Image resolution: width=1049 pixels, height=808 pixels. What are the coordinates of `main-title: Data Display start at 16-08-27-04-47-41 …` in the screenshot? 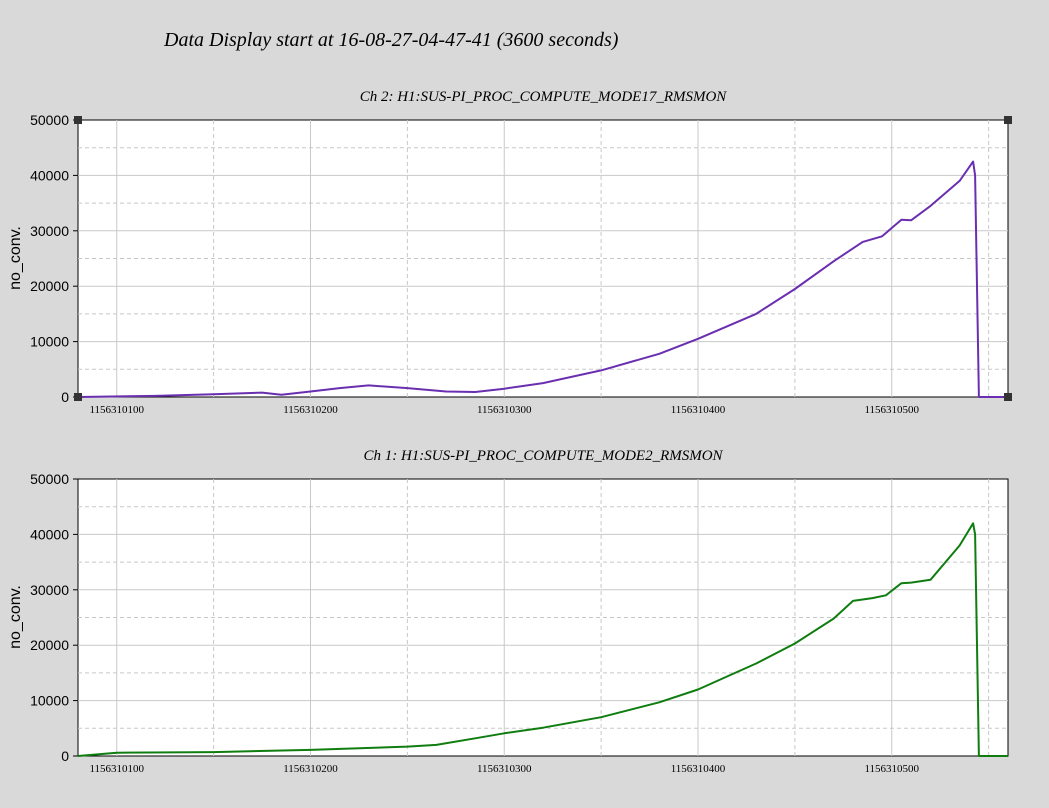 It's located at (391, 40).